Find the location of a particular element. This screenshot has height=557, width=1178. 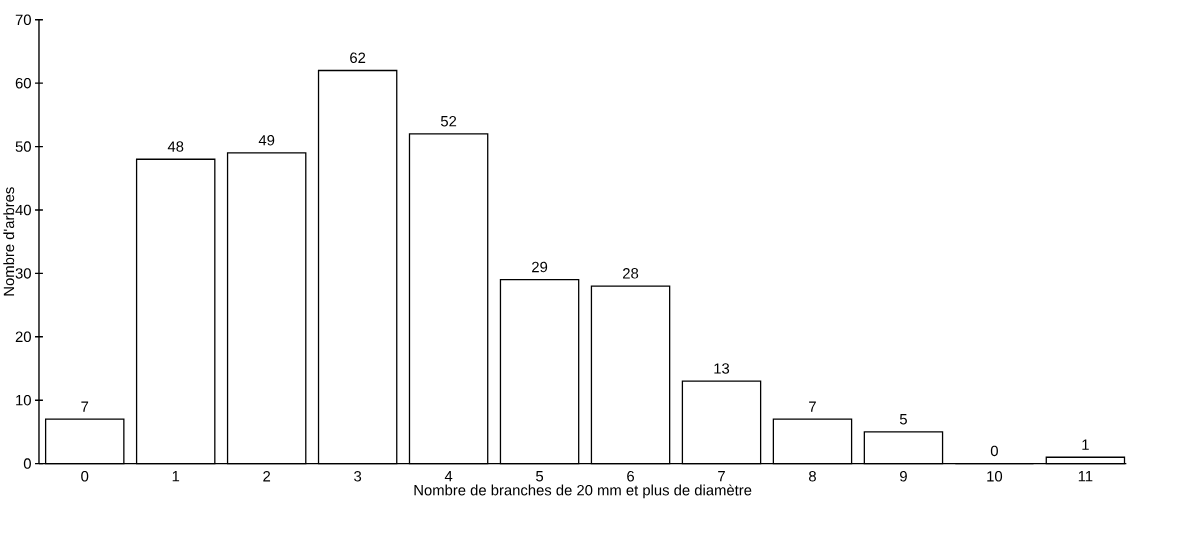

x-tick-label: 7 is located at coordinates (721, 476).